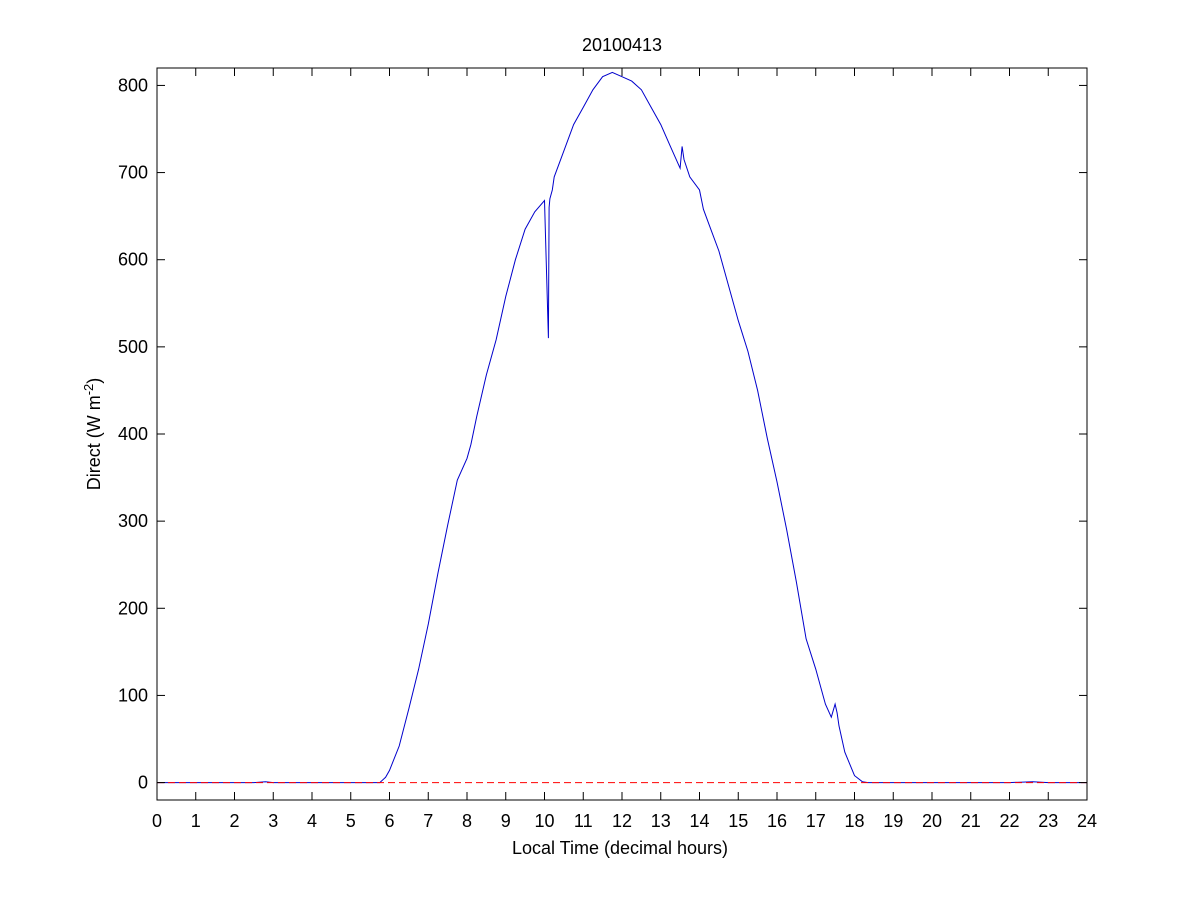 The height and width of the screenshot is (905, 1201). Describe the element at coordinates (620, 848) in the screenshot. I see `x-axis-label: Local Time (decimal hours)` at that location.